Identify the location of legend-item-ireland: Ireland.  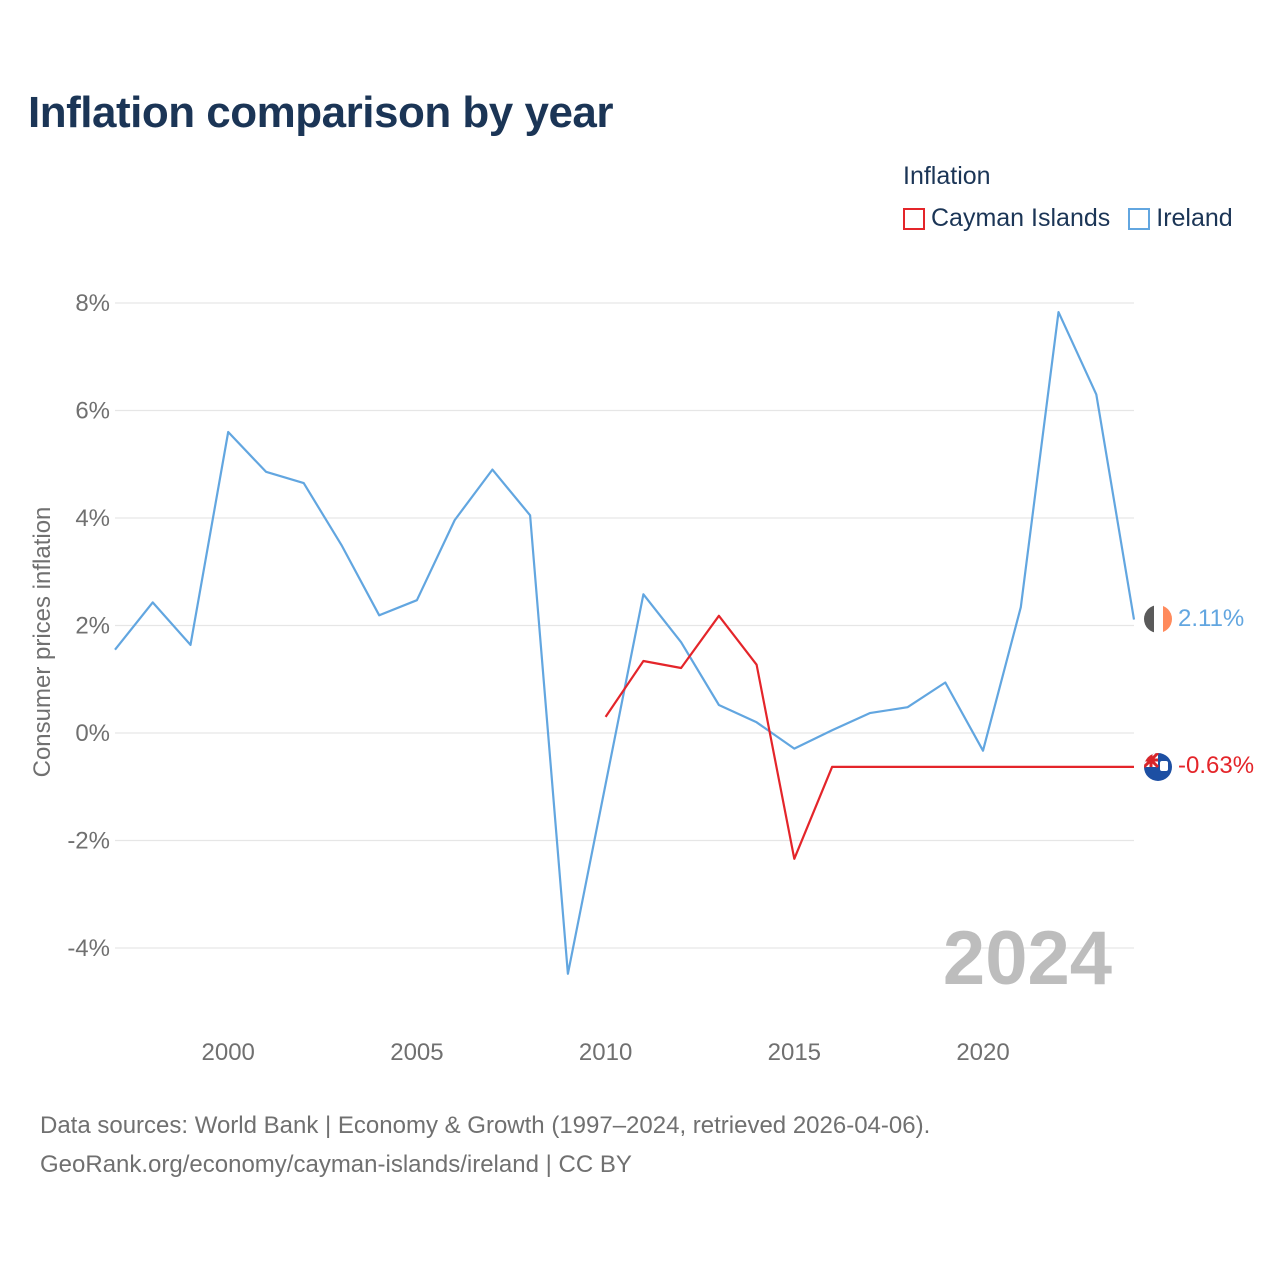
(1180, 218).